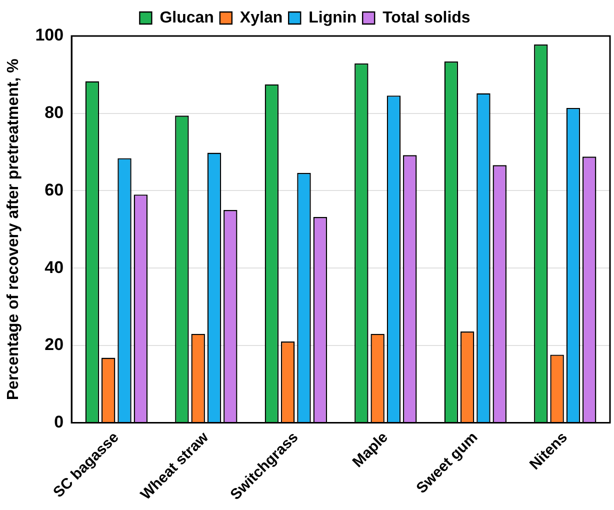  Describe the element at coordinates (187, 17) in the screenshot. I see `legend-label: Glucan` at that location.